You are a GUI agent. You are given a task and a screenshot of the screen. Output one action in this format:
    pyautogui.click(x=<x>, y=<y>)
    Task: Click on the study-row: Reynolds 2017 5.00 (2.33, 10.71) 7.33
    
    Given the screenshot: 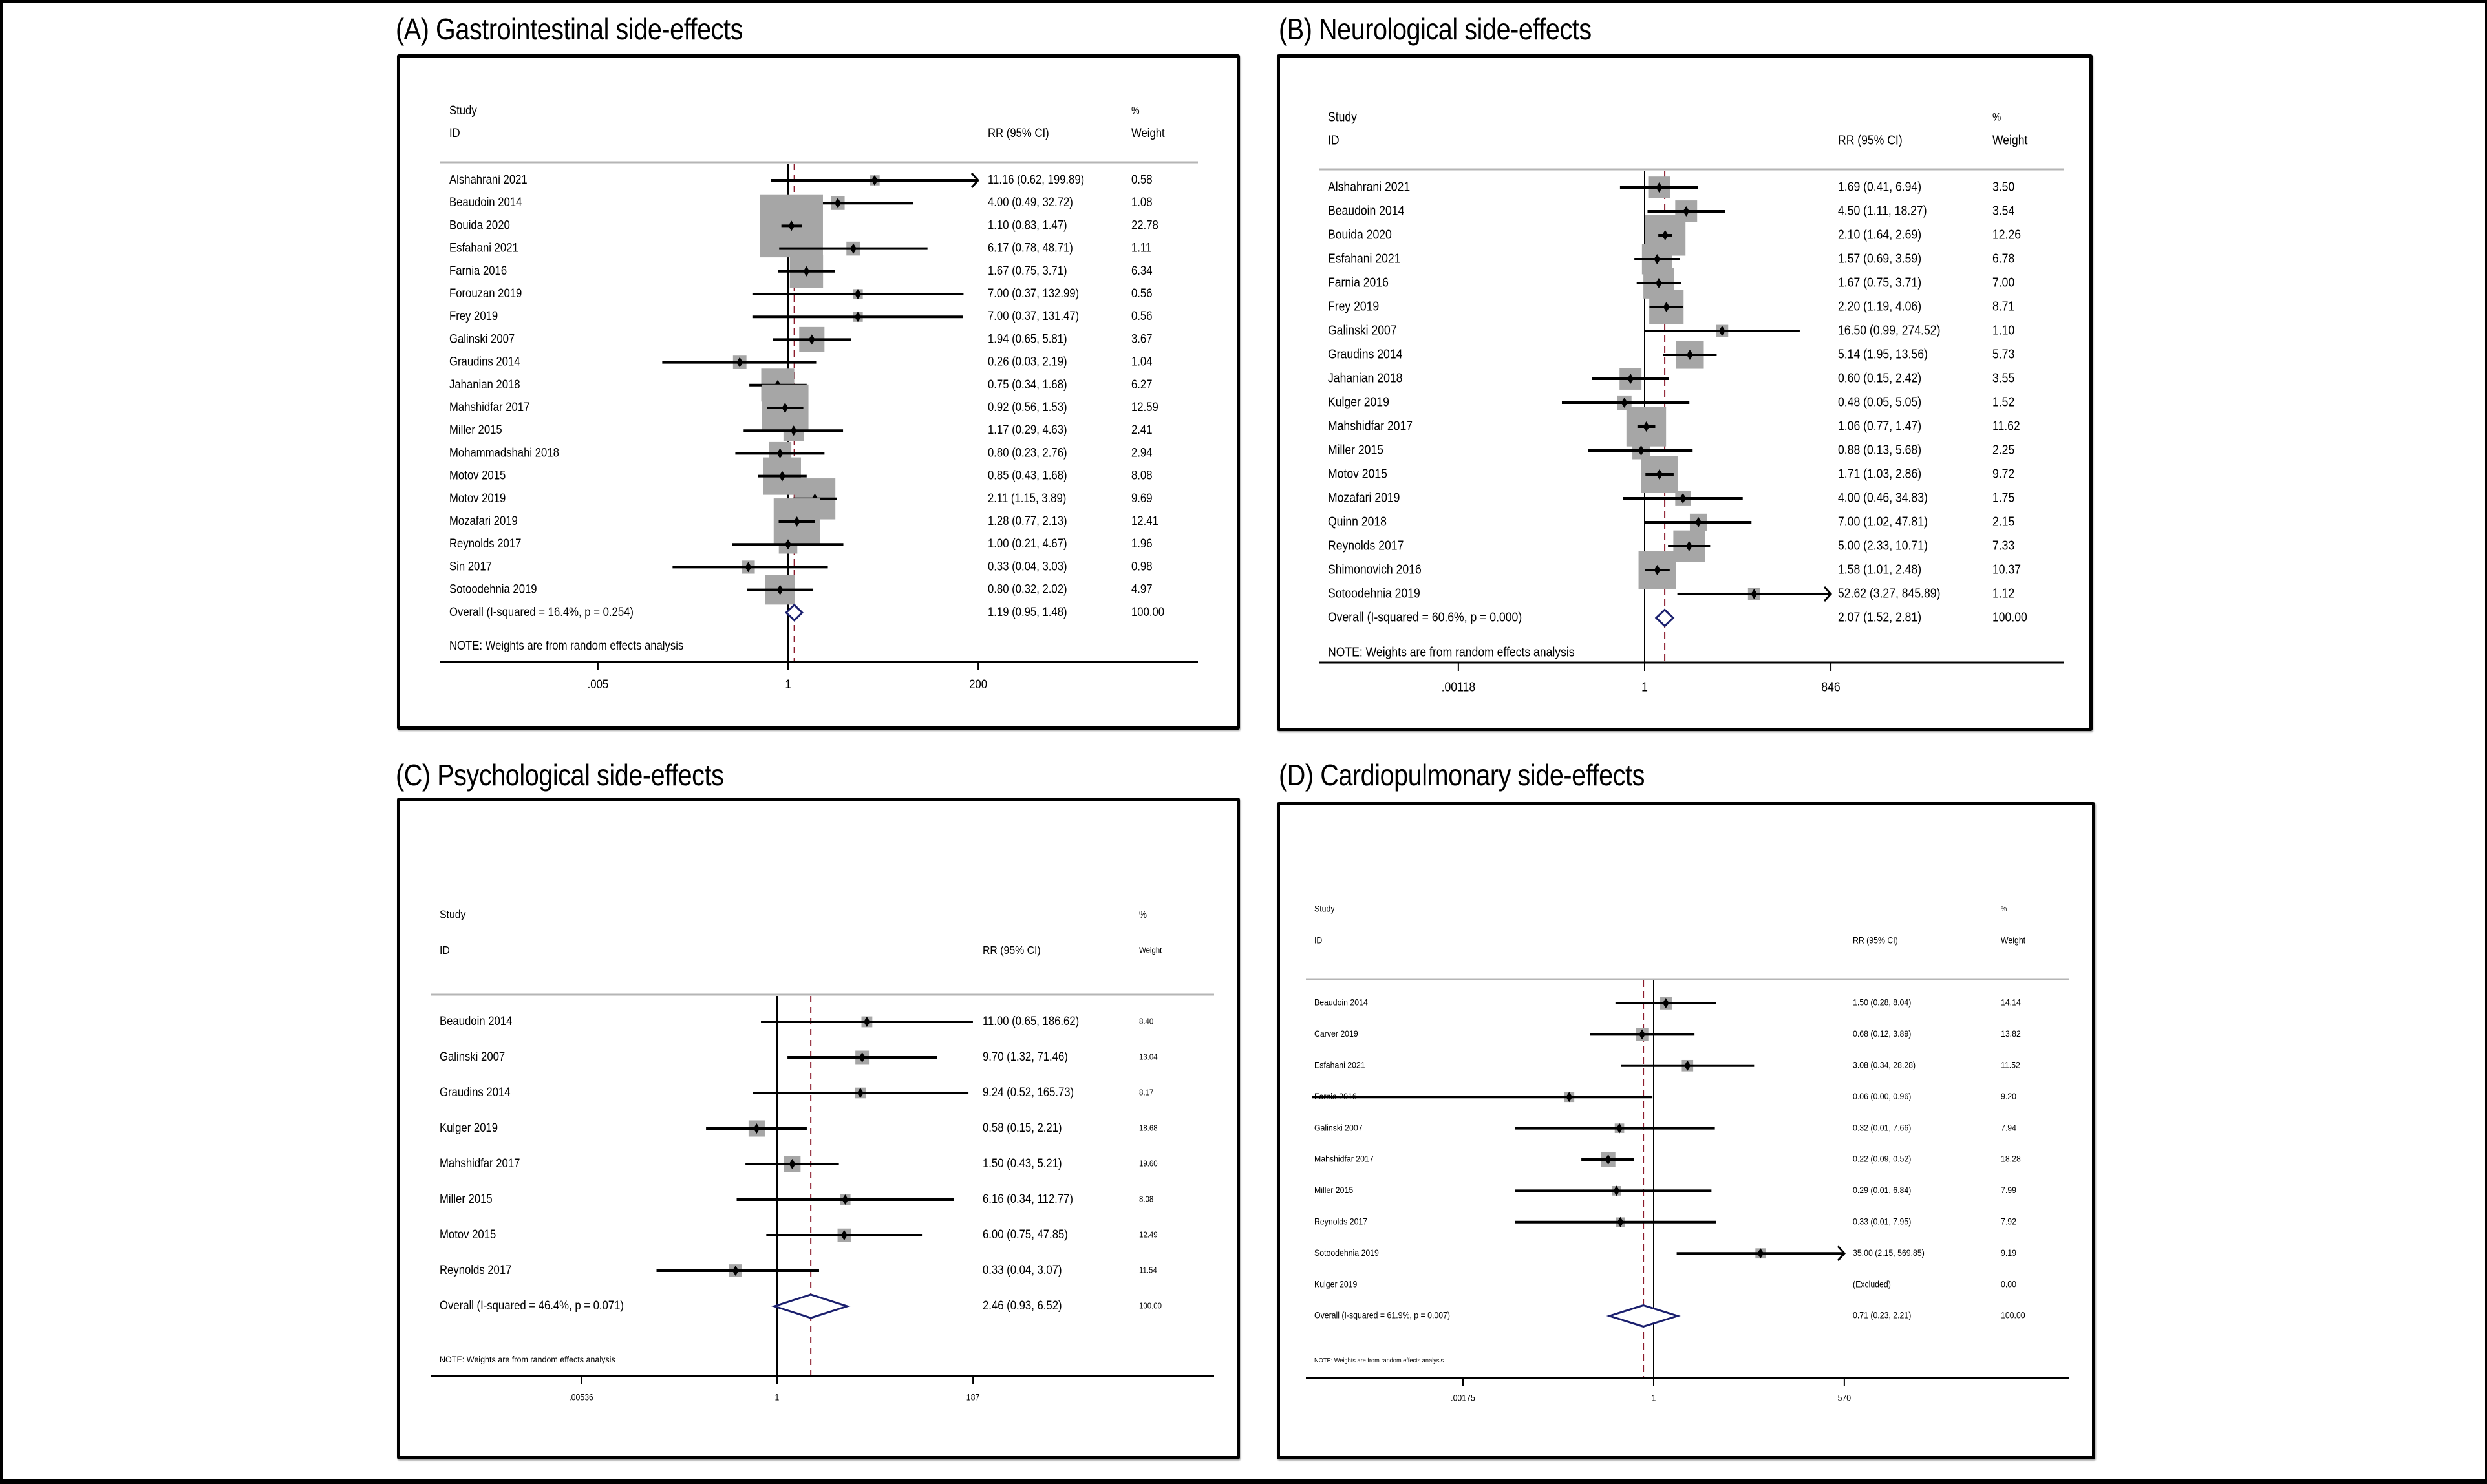 What is the action you would take?
    pyautogui.click(x=1671, y=546)
    